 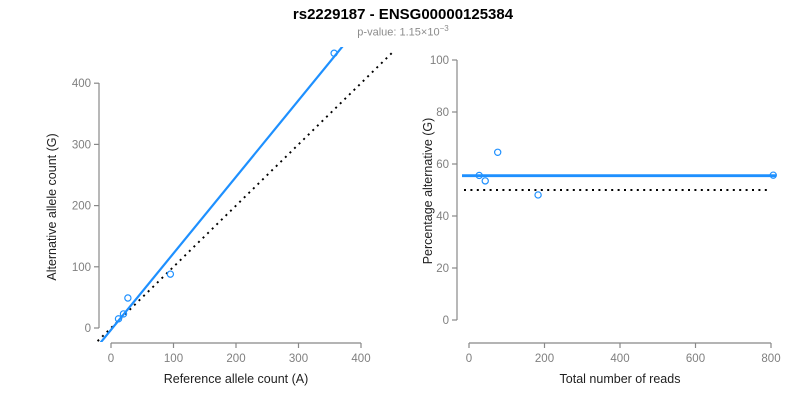 What do you see at coordinates (442, 113) in the screenshot?
I see `y-tick-label: 80` at bounding box center [442, 113].